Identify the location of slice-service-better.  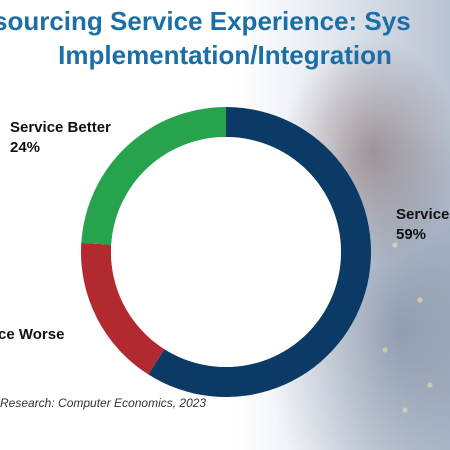
(153, 176).